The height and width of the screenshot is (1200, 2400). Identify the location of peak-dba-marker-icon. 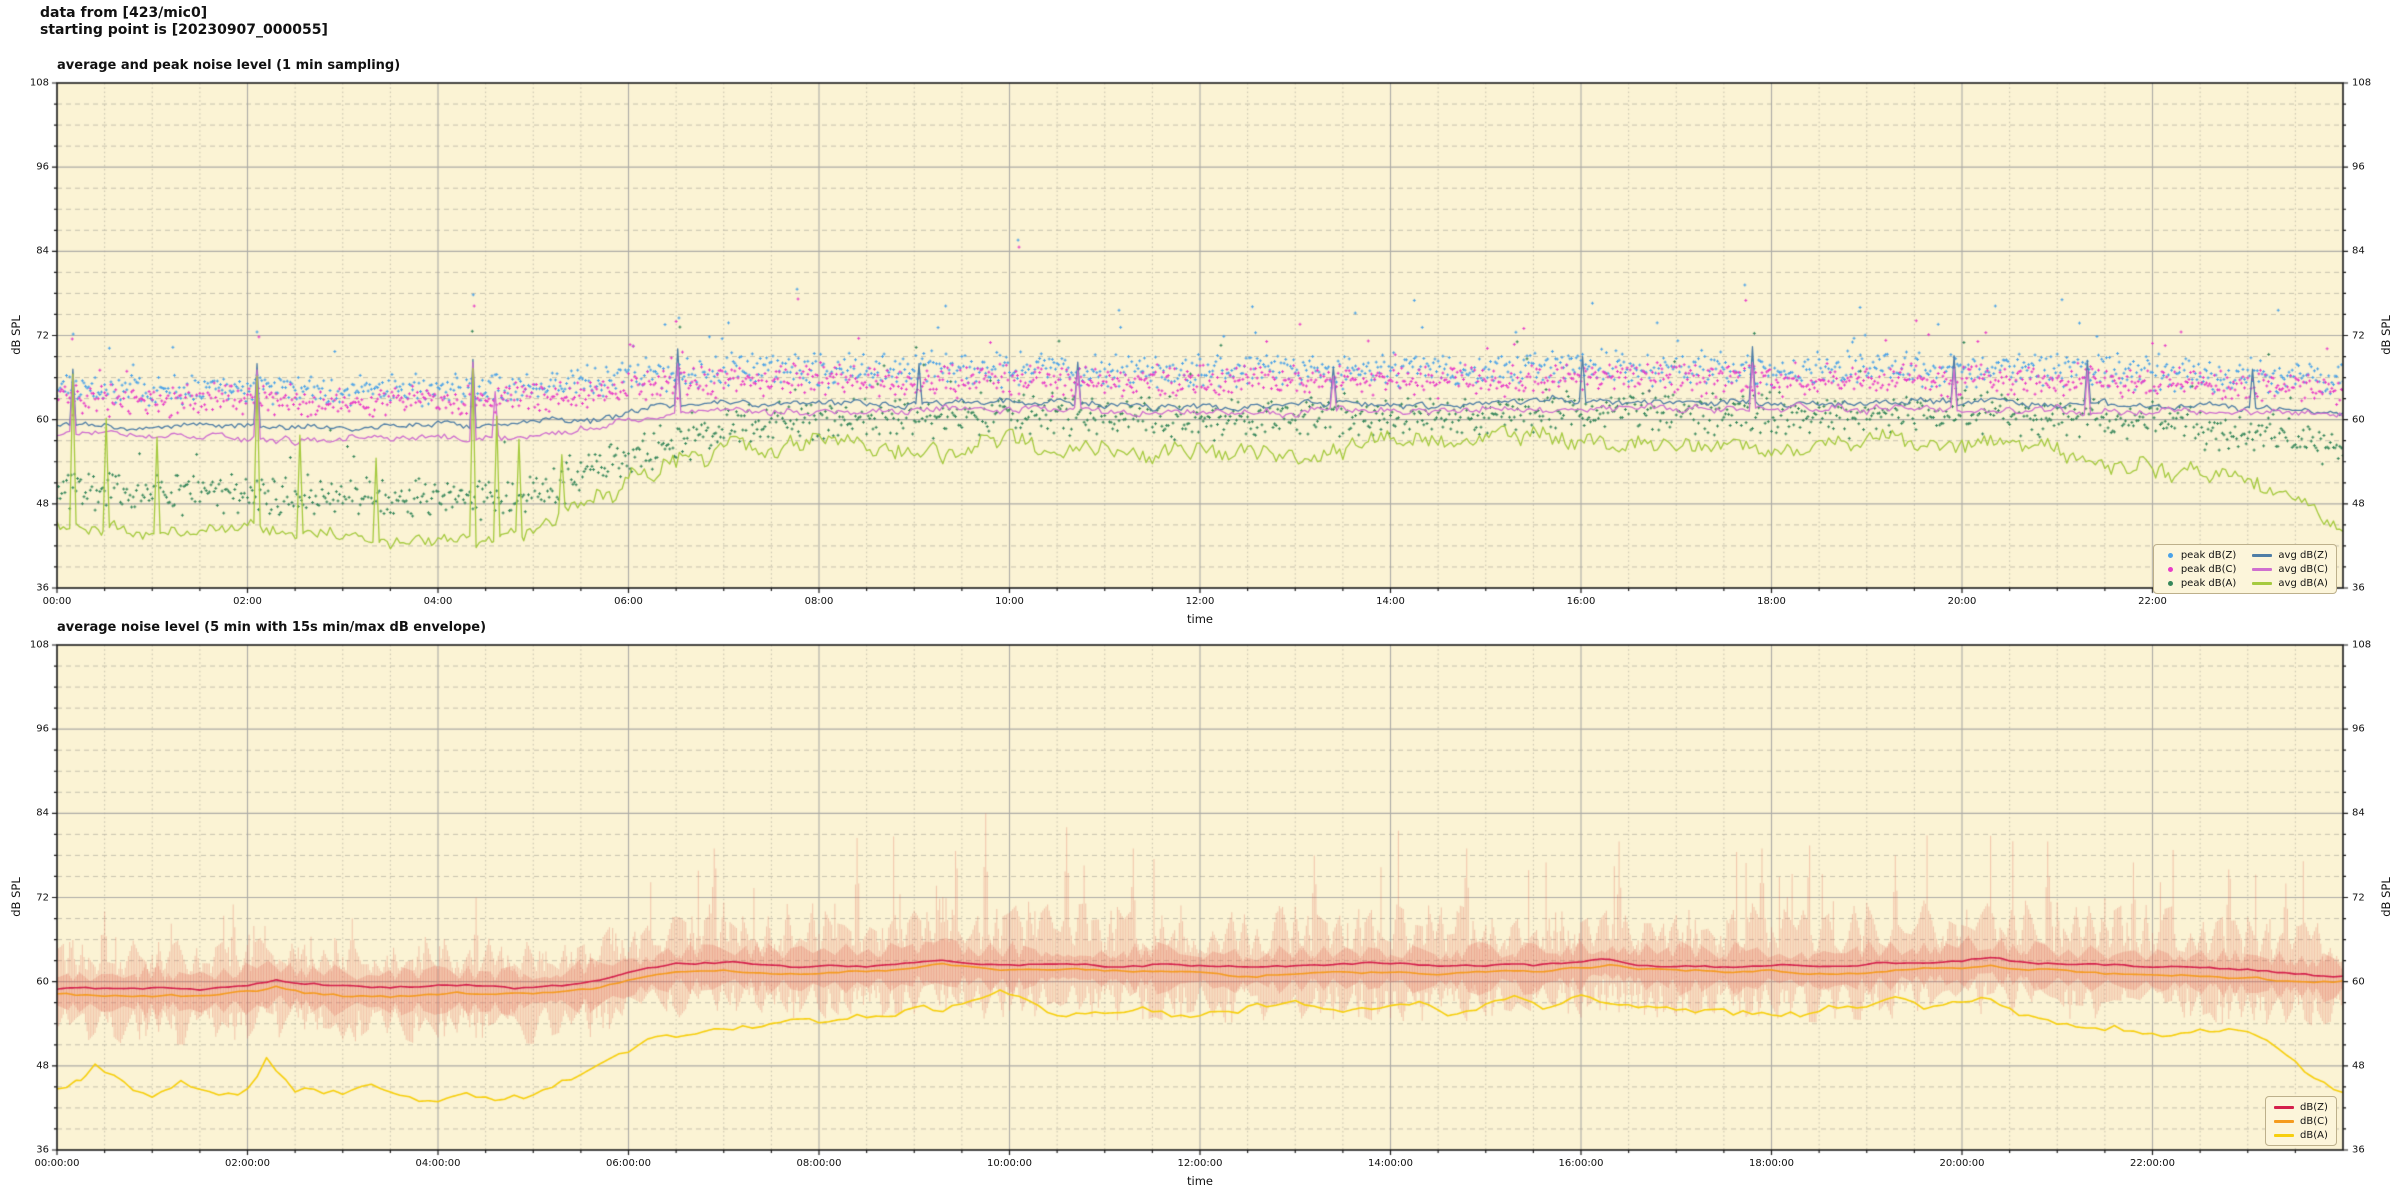
(2170, 583).